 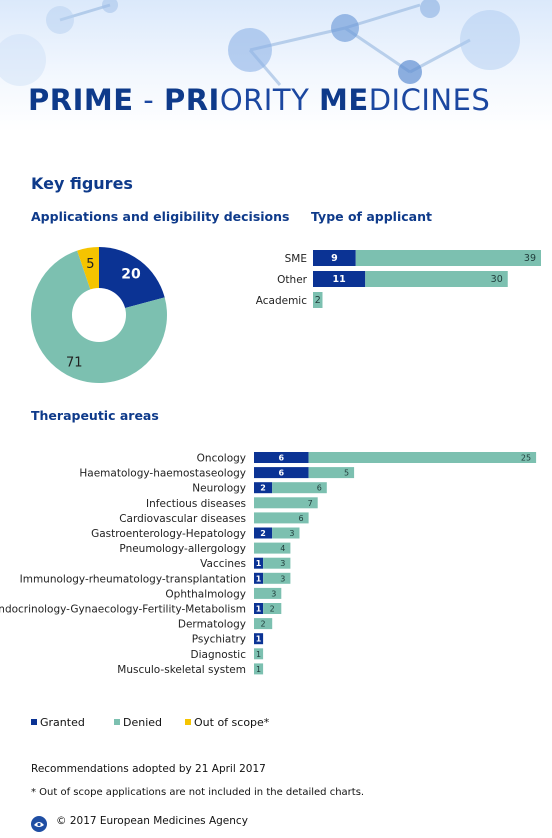 I want to click on molecule-illustration, so click(x=260, y=43).